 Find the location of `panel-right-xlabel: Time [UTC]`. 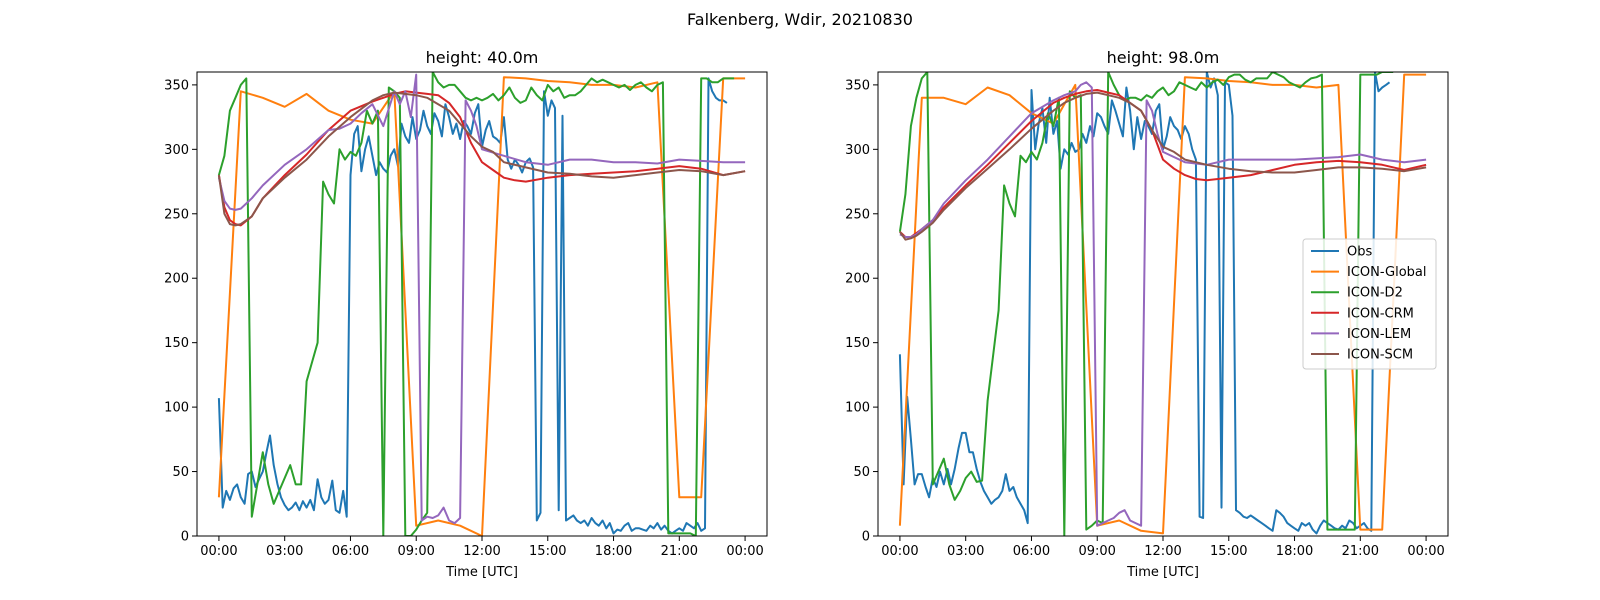

panel-right-xlabel: Time [UTC] is located at coordinates (1162, 572).